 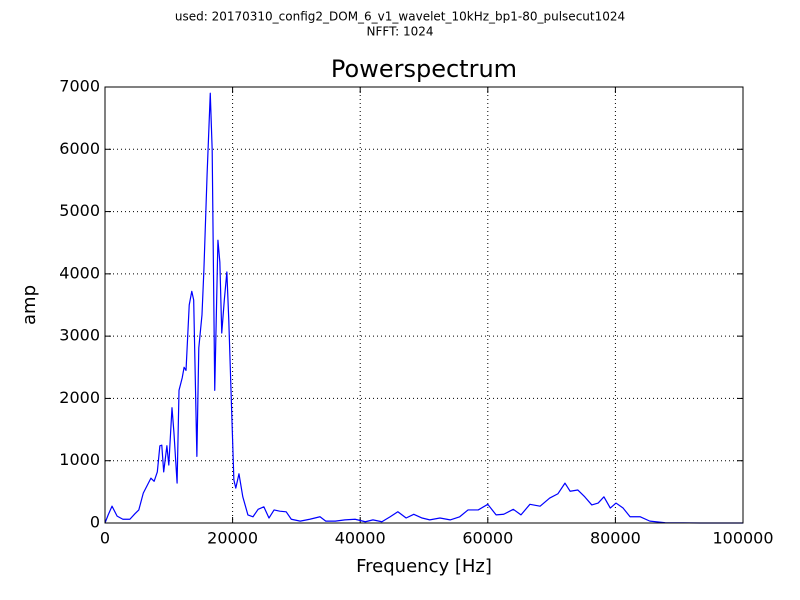 I want to click on y-tick-label: 5000, so click(x=79, y=210).